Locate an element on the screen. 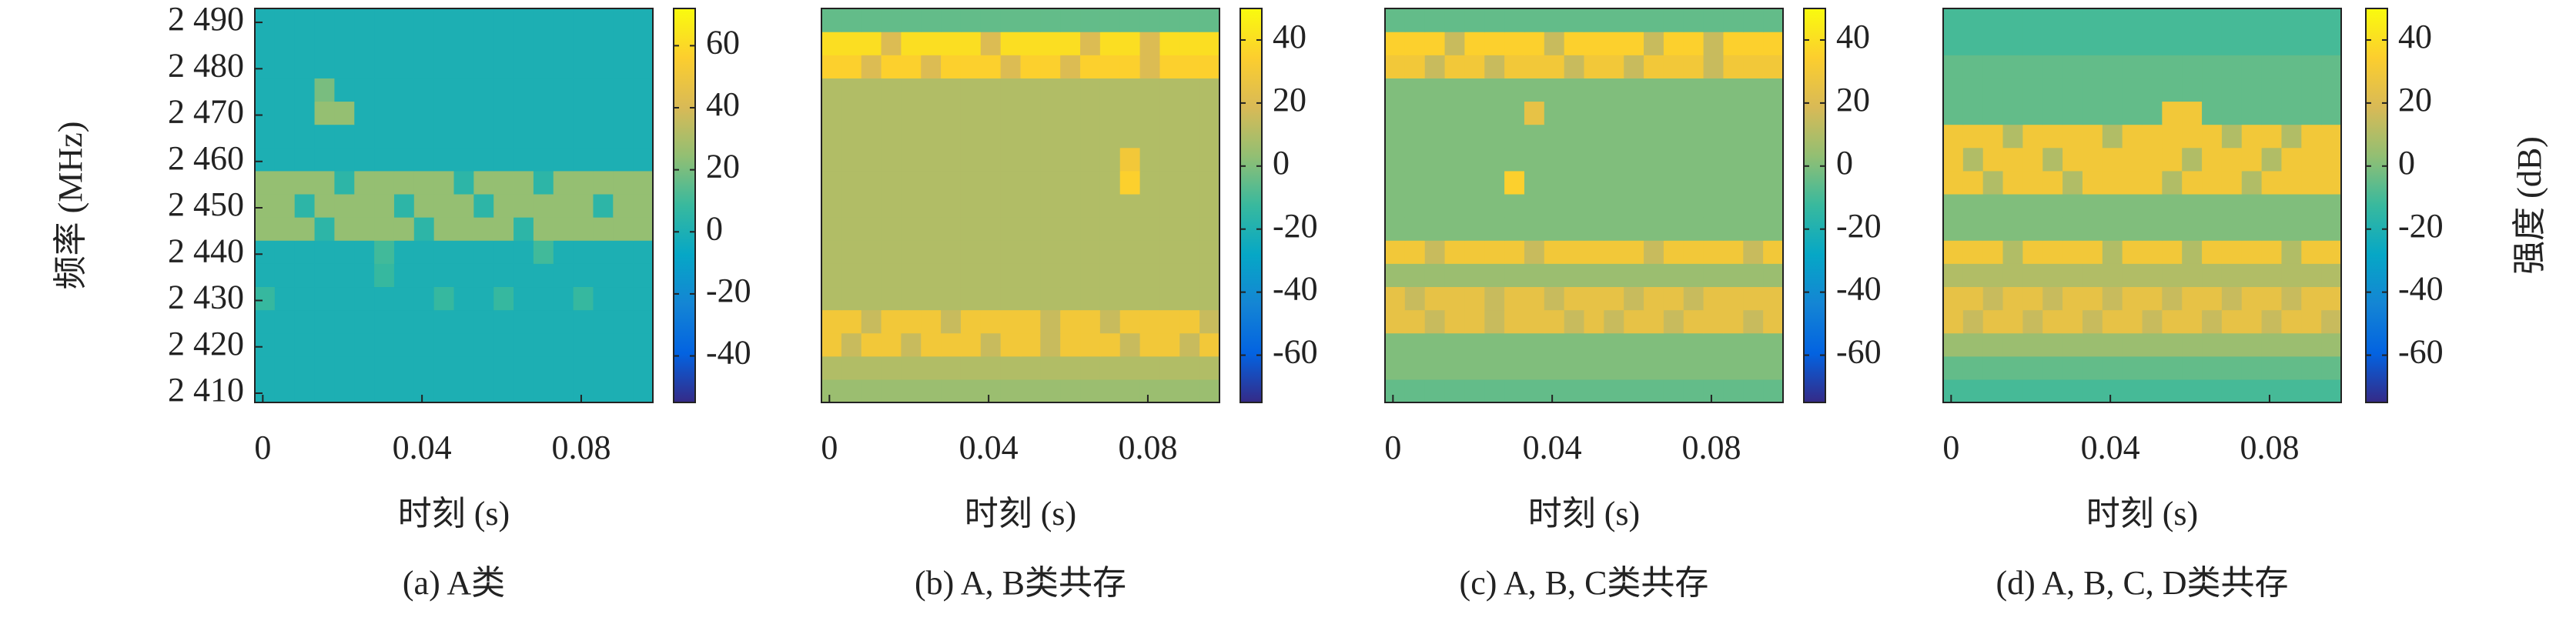  x-tick-label: 0 is located at coordinates (1951, 448).